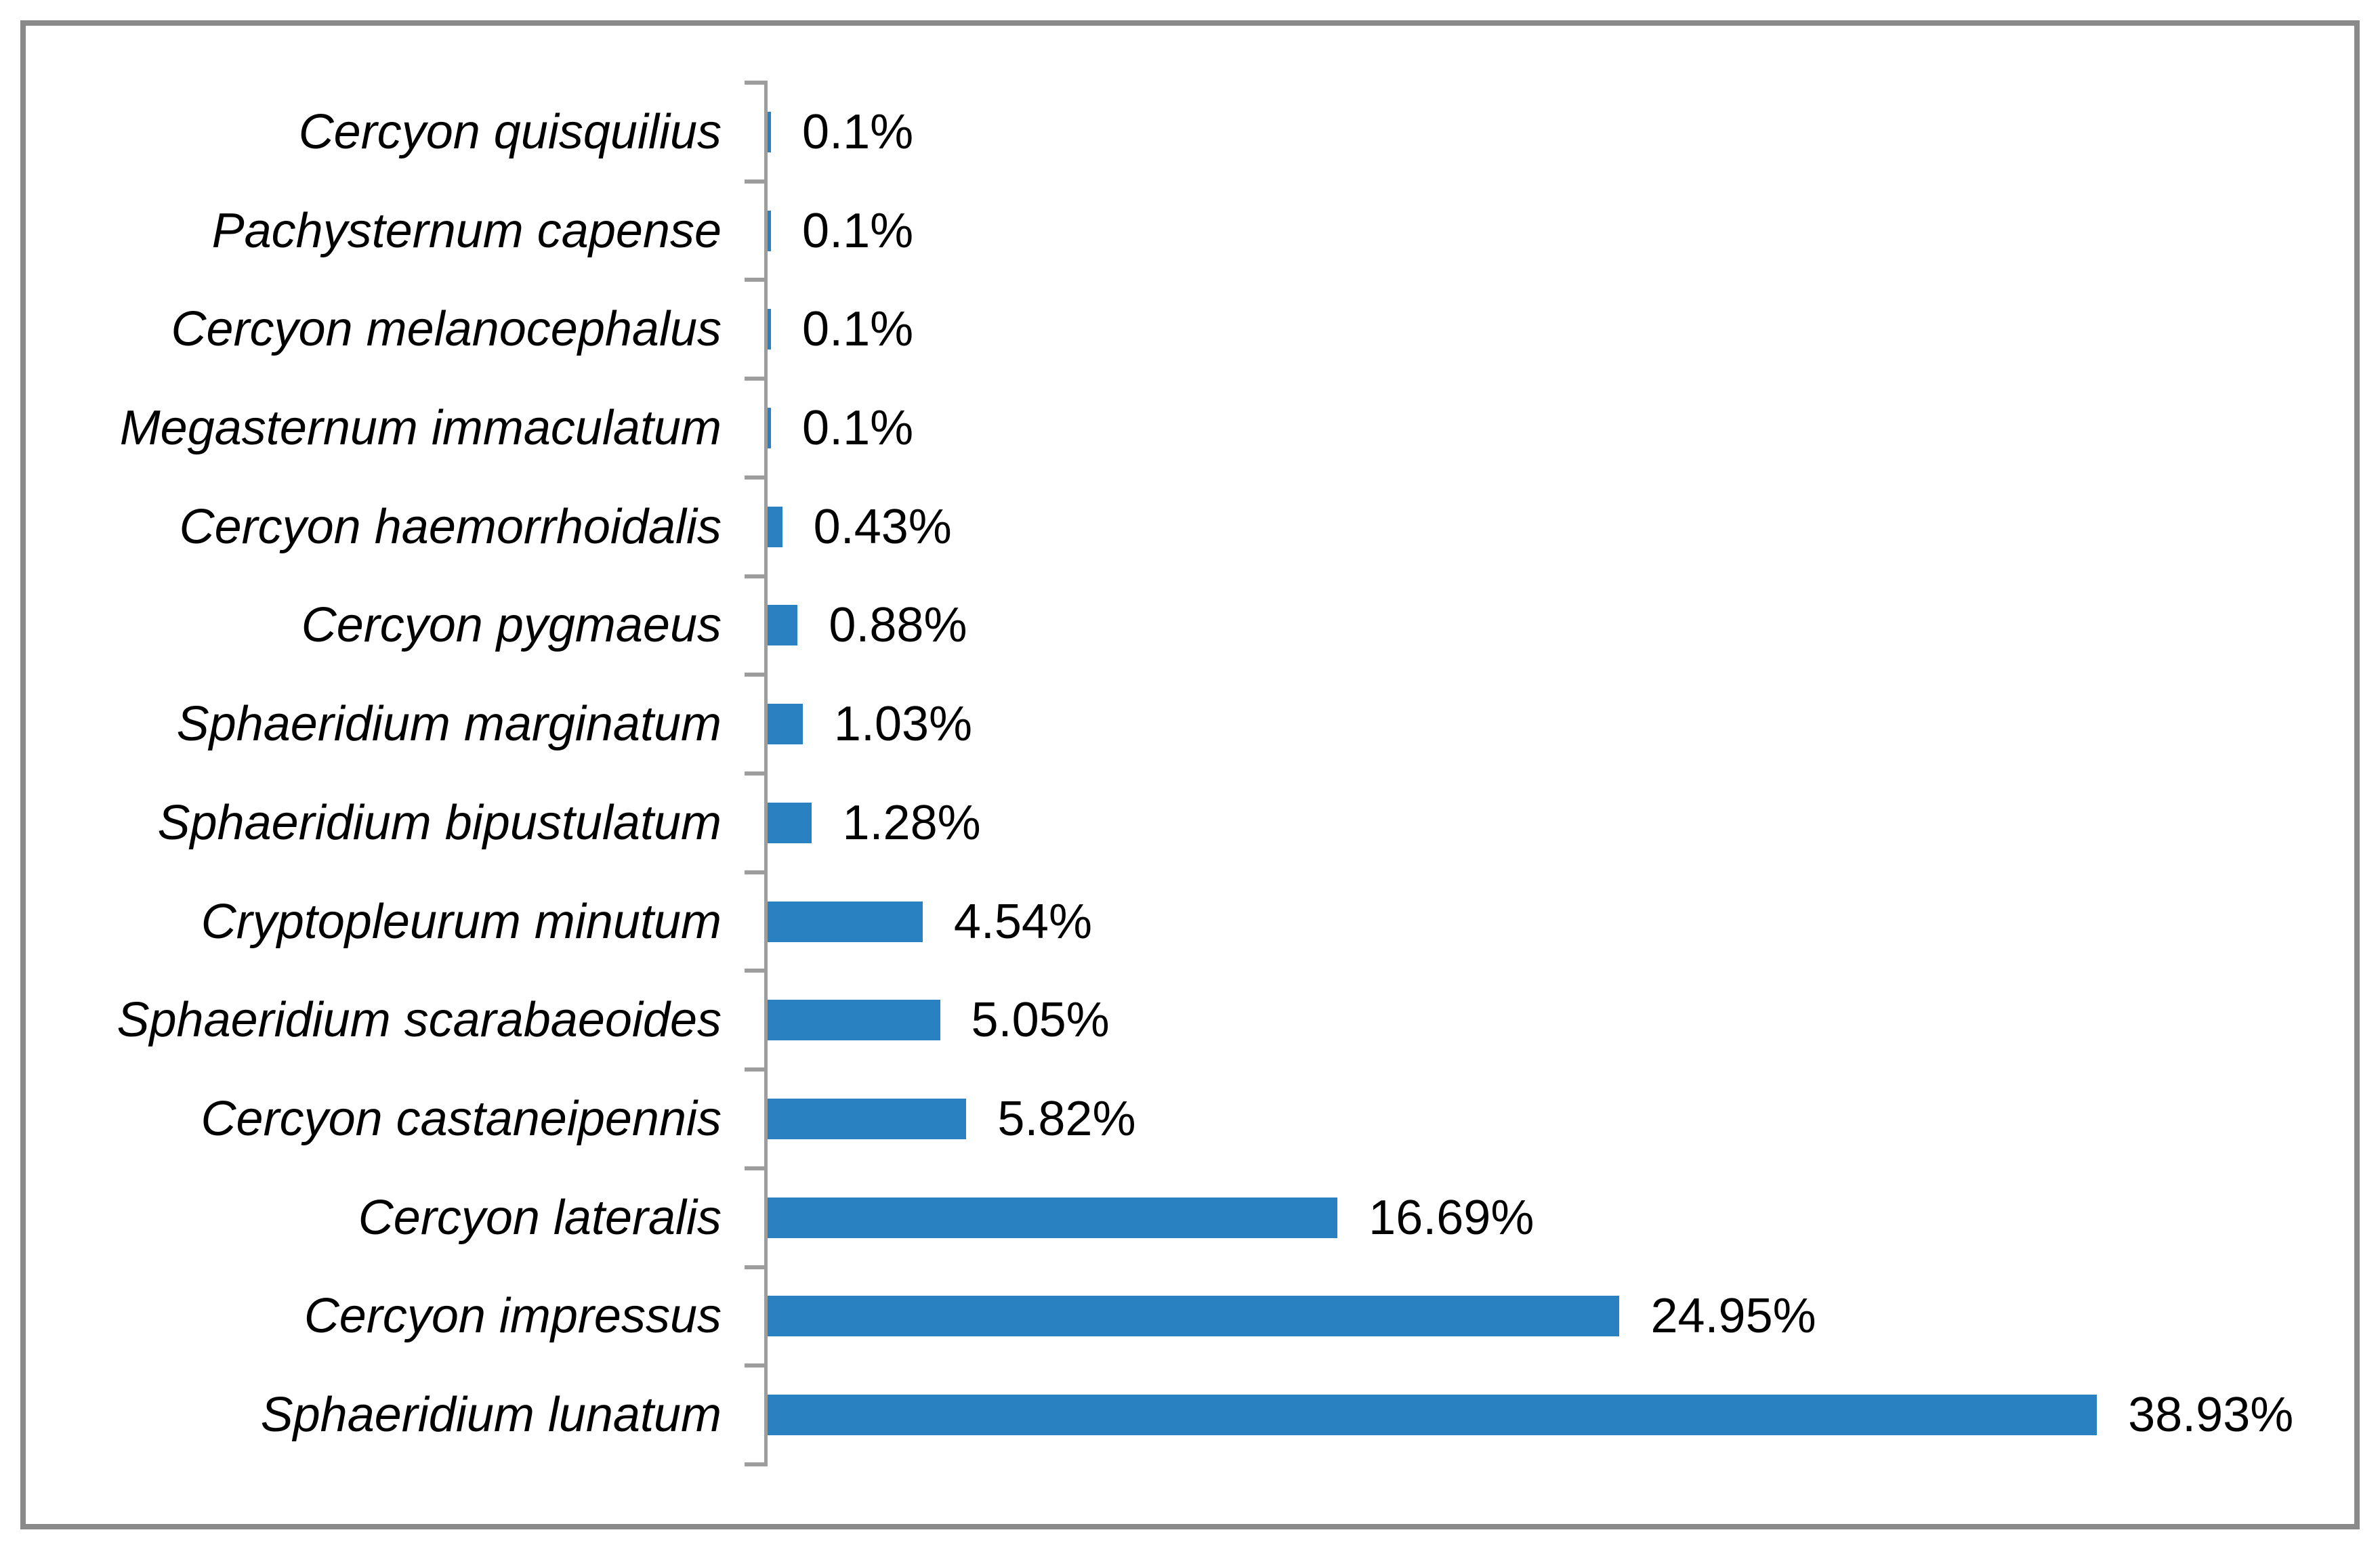 The height and width of the screenshot is (1547, 2380). What do you see at coordinates (450, 527) in the screenshot?
I see `category-label: Cercyon haemorrhoidalis` at bounding box center [450, 527].